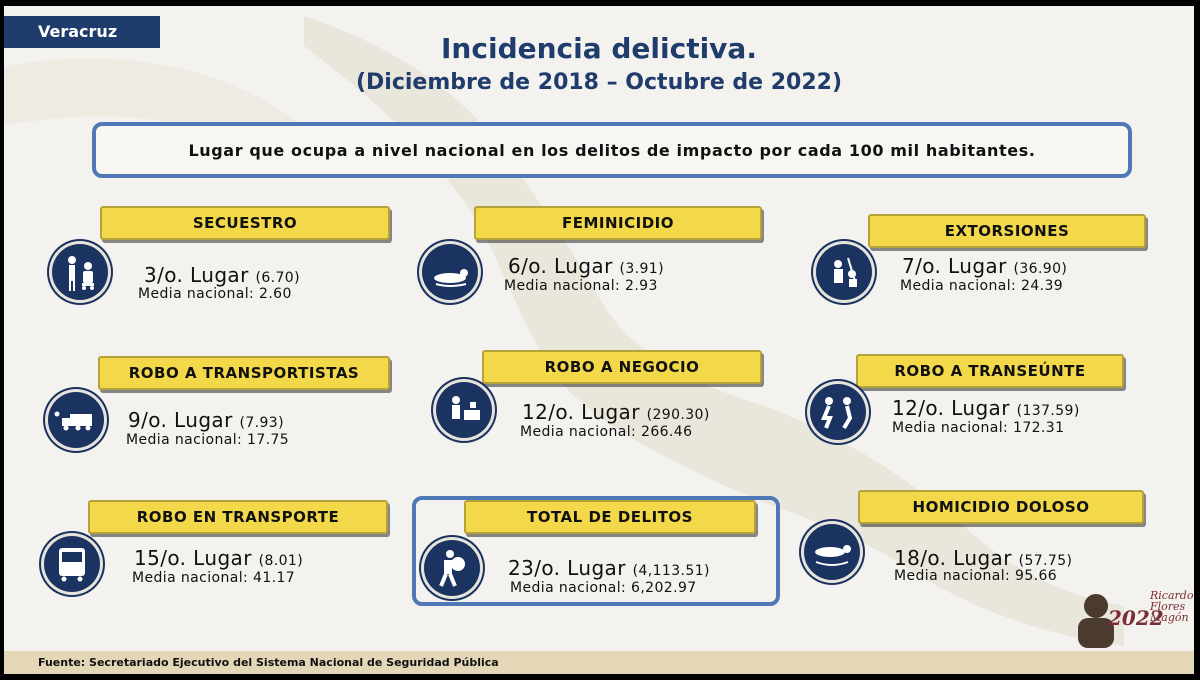 This screenshot has width=1200, height=680. I want to click on media-robo-transportistas: Media nacional: 17.75, so click(208, 440).